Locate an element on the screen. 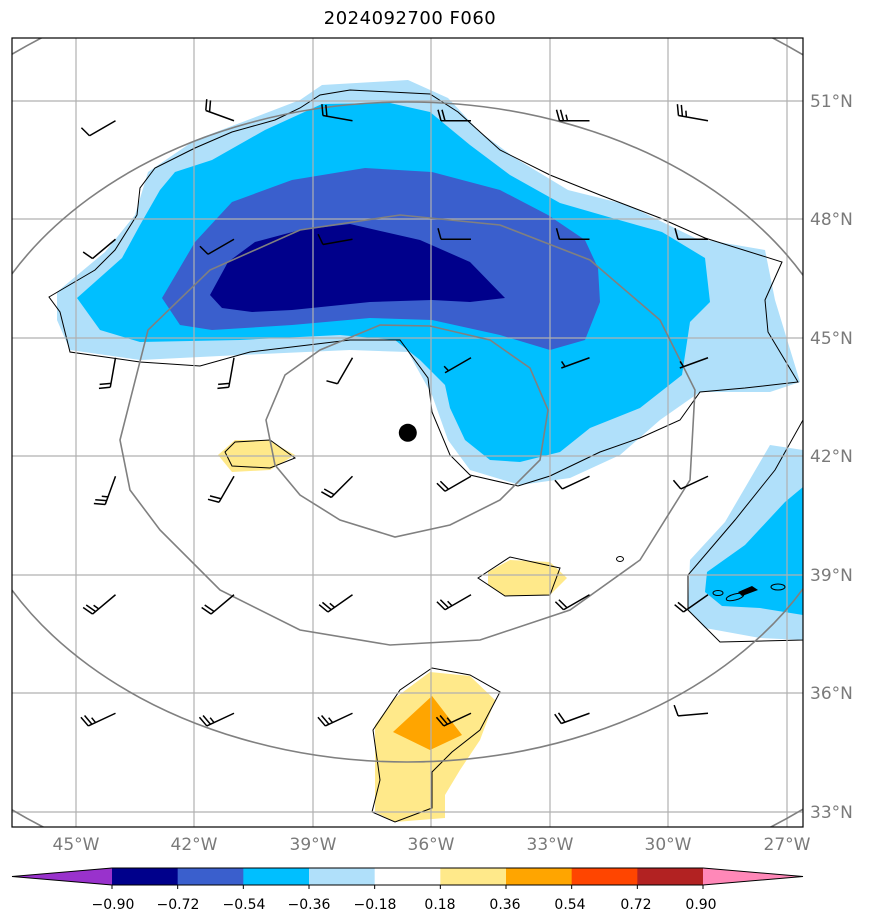 The width and height of the screenshot is (873, 924). colorbar-label: 0.90 is located at coordinates (700, 905).